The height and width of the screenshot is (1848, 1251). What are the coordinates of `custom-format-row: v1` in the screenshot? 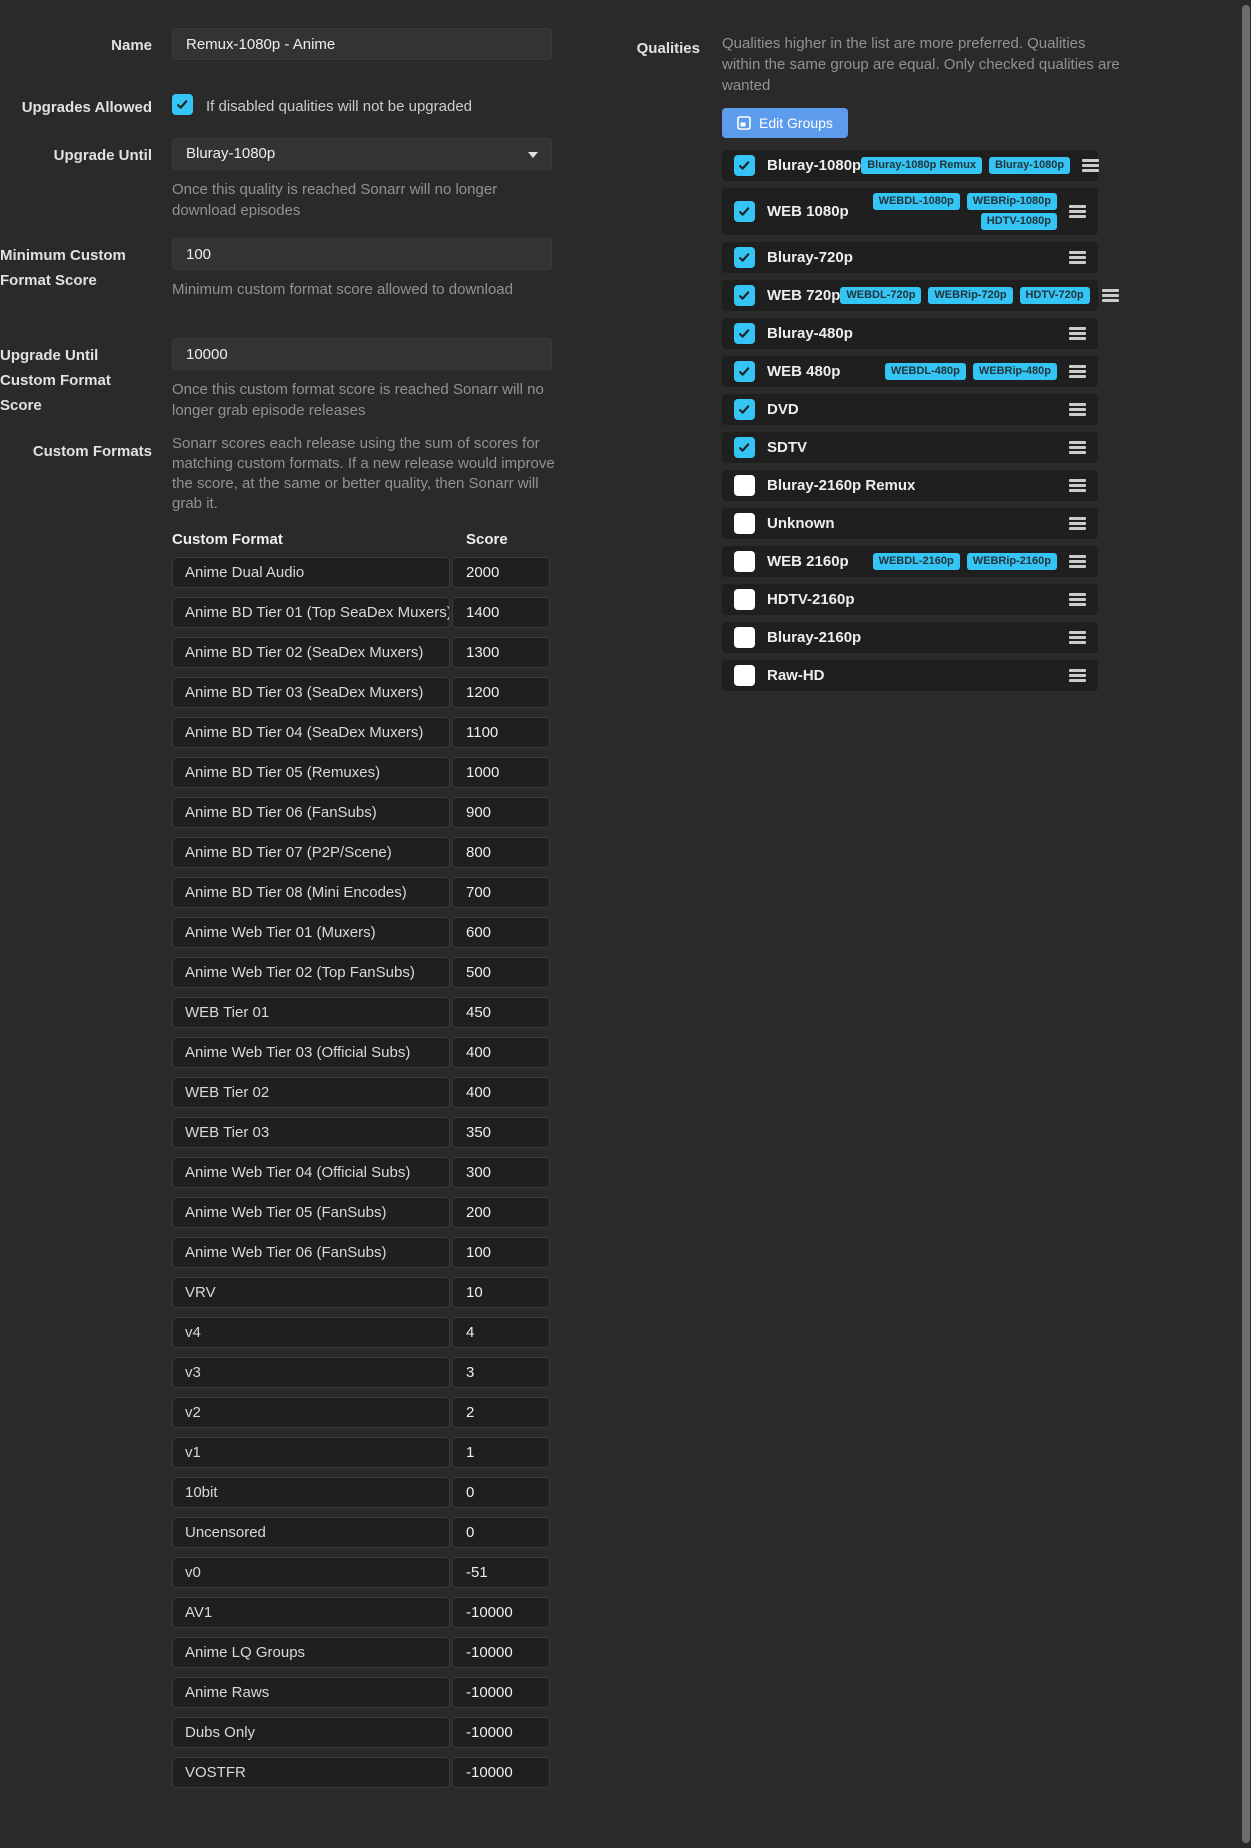 It's located at (362, 1452).